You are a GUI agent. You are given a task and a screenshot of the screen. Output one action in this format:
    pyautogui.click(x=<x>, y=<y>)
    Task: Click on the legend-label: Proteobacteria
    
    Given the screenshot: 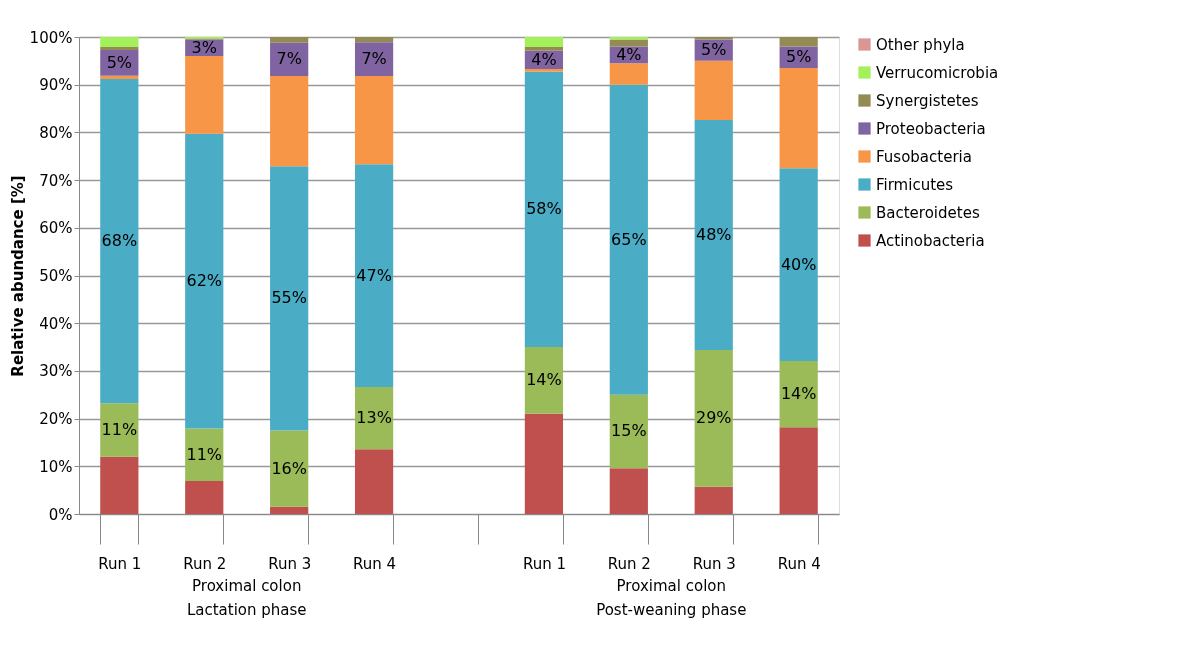 What is the action you would take?
    pyautogui.click(x=931, y=128)
    